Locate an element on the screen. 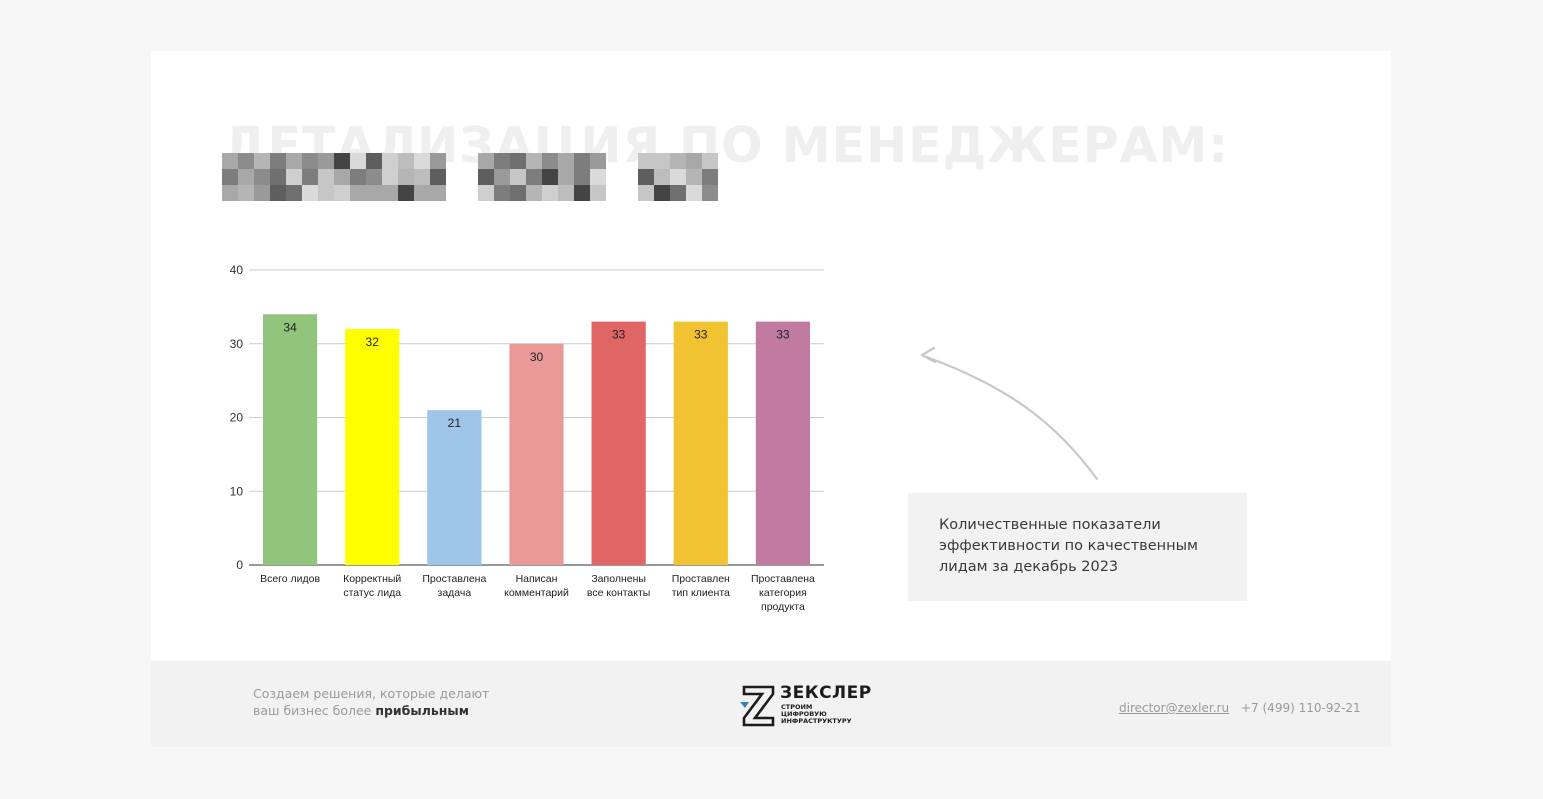 Image resolution: width=1543 pixels, height=799 pixels. y-tick-label: 20 is located at coordinates (237, 418).